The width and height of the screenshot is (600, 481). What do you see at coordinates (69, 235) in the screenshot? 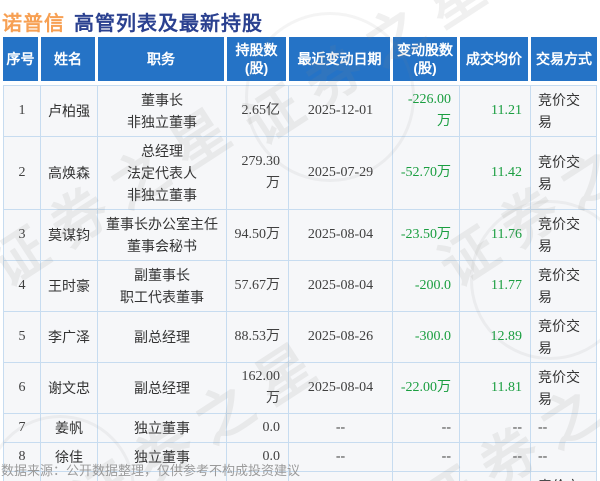
I see `name-cell: 莫谋钧` at bounding box center [69, 235].